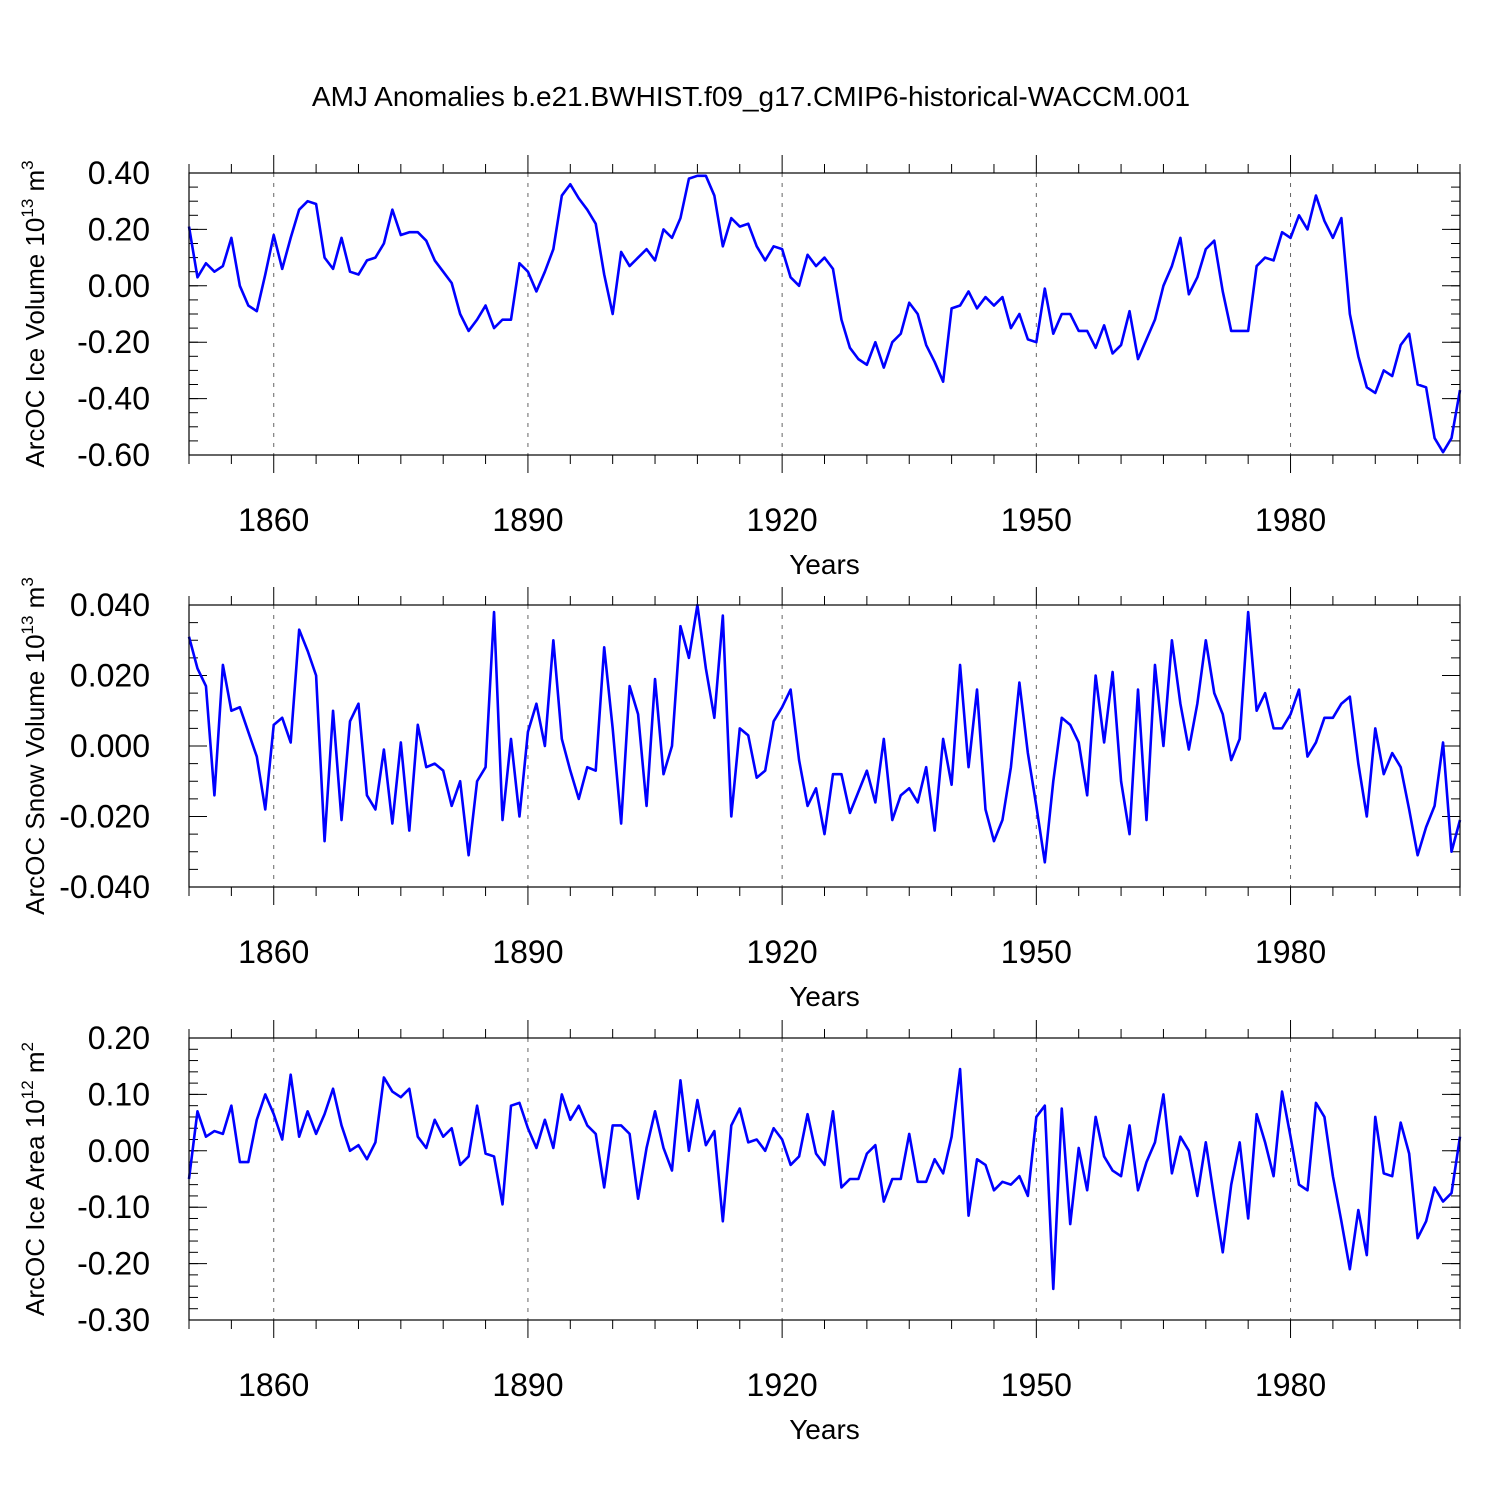 The height and width of the screenshot is (1500, 1500). I want to click on y-tick-label: 0.10, so click(119, 1094).